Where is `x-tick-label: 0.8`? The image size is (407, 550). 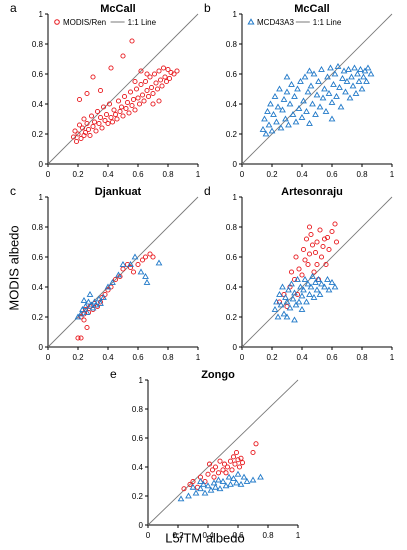
x-tick-label: 0.8 is located at coordinates (168, 357).